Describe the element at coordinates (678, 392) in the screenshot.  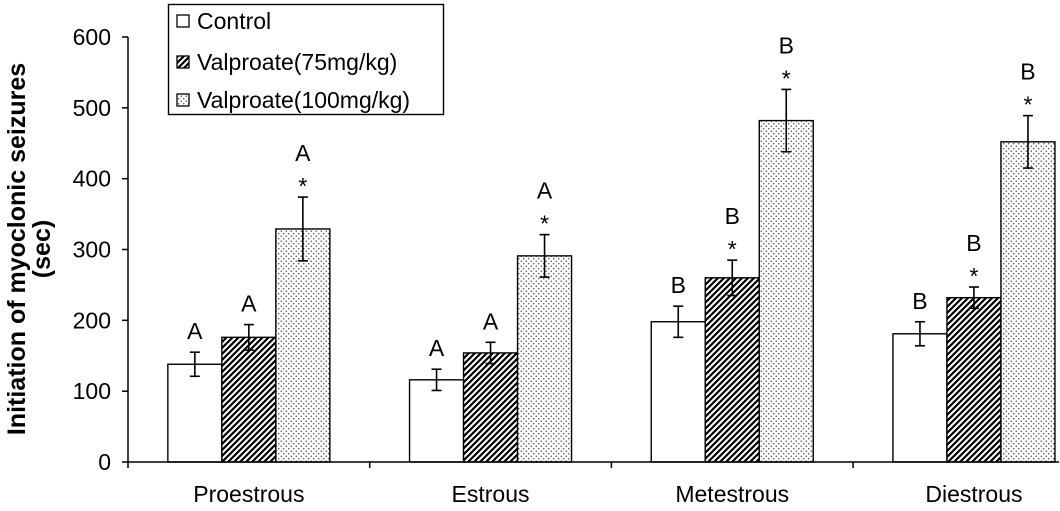
I see `bar-control-metestrous` at that location.